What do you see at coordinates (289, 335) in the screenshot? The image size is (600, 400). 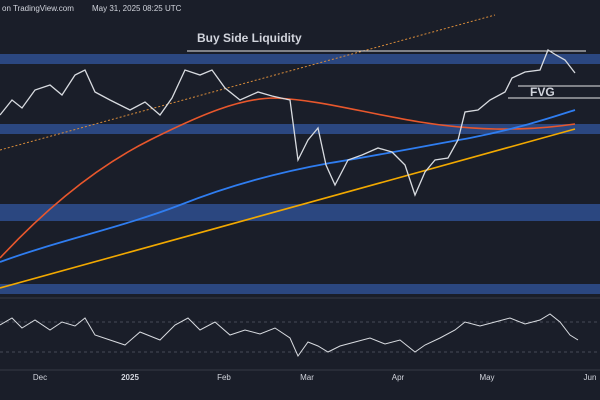 I see `rsi-line` at bounding box center [289, 335].